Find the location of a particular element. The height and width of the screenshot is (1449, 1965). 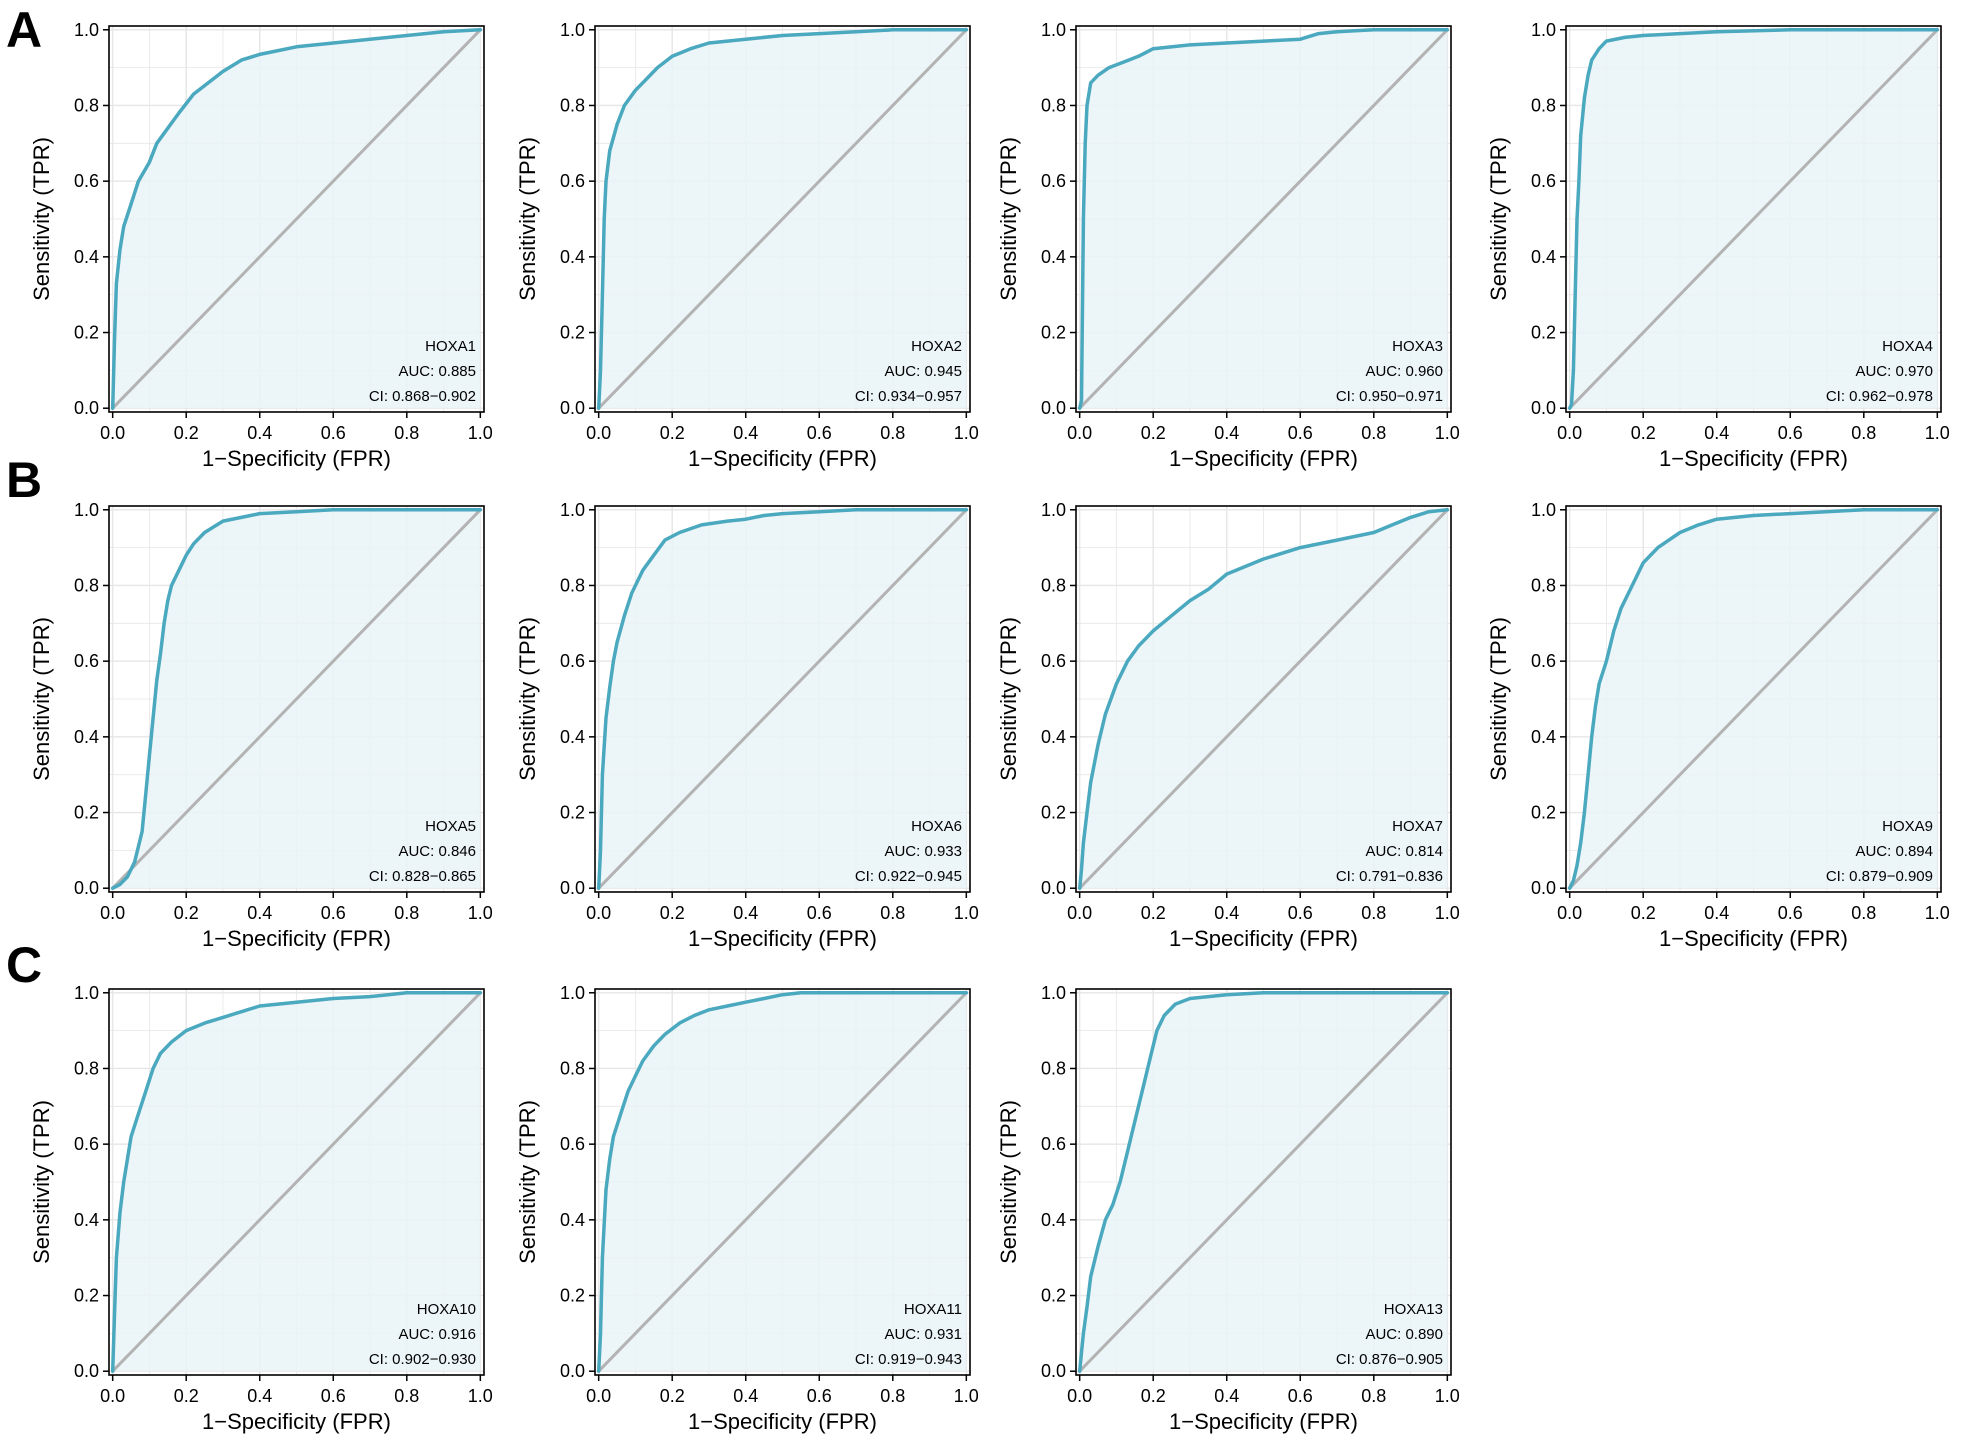

auc-label: AUC: 0.894 is located at coordinates (1894, 851).